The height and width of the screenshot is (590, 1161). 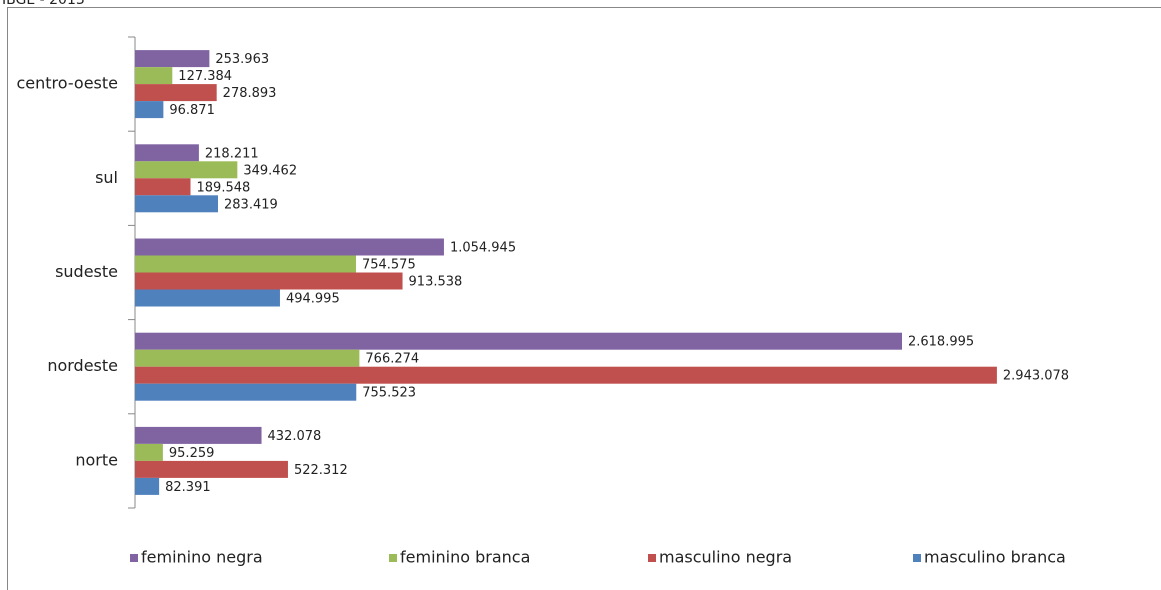 What do you see at coordinates (251, 204) in the screenshot?
I see `value-label: 283.419` at bounding box center [251, 204].